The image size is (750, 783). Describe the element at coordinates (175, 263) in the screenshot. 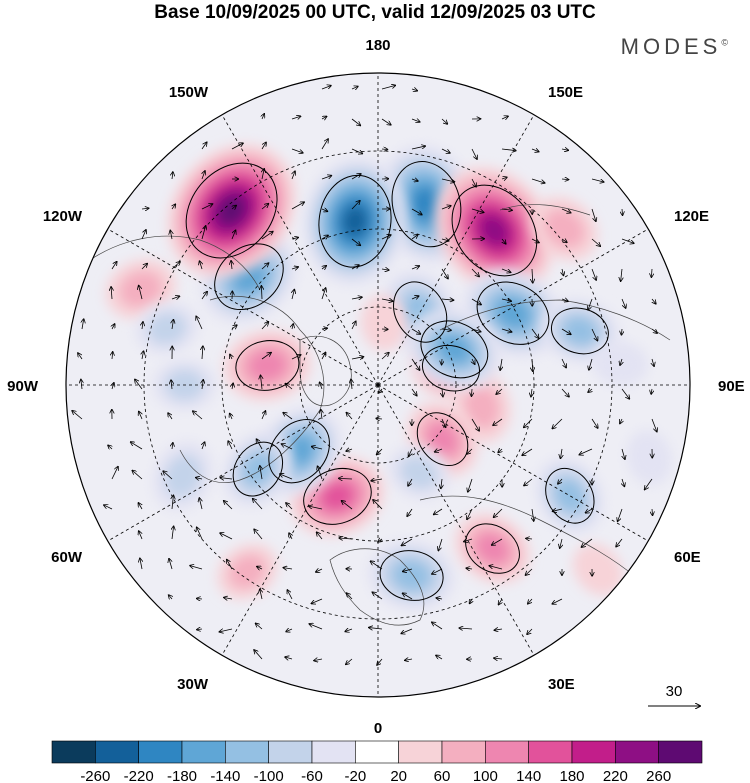

I see `coastline-alaska` at that location.